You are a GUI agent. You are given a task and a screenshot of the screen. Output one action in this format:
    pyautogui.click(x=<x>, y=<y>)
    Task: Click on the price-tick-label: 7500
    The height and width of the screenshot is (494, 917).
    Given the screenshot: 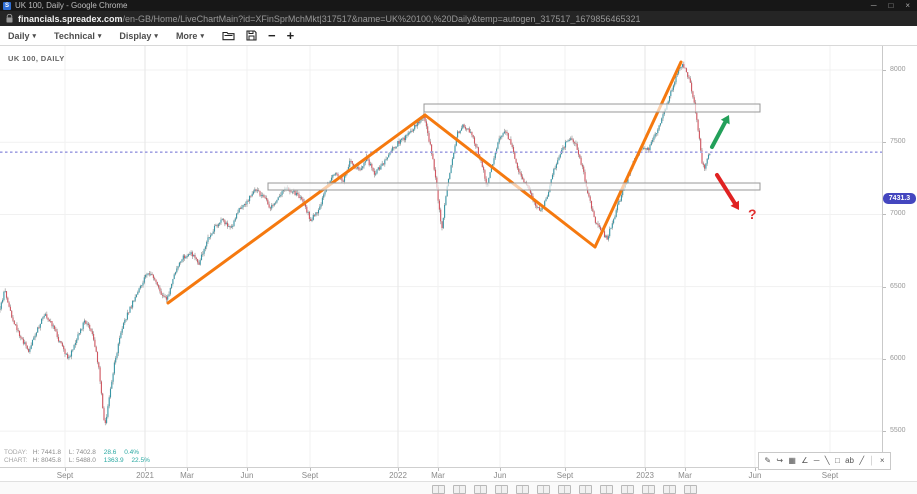 What is the action you would take?
    pyautogui.click(x=898, y=142)
    